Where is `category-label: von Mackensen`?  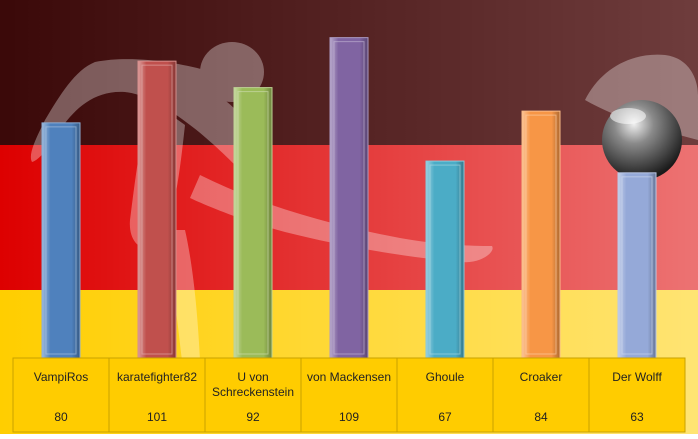
category-label: von Mackensen is located at coordinates (349, 377).